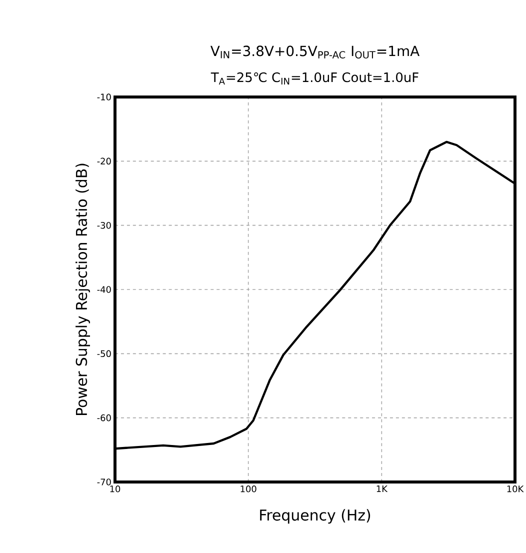 The height and width of the screenshot is (553, 526). I want to click on x-tick-label: 1K, so click(382, 489).